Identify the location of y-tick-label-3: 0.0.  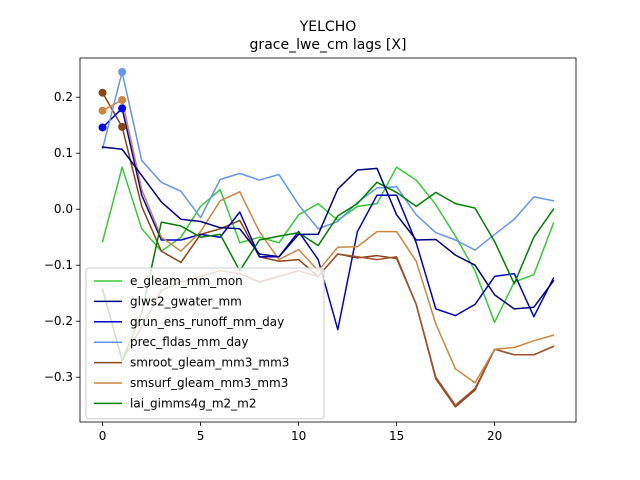
(63, 209).